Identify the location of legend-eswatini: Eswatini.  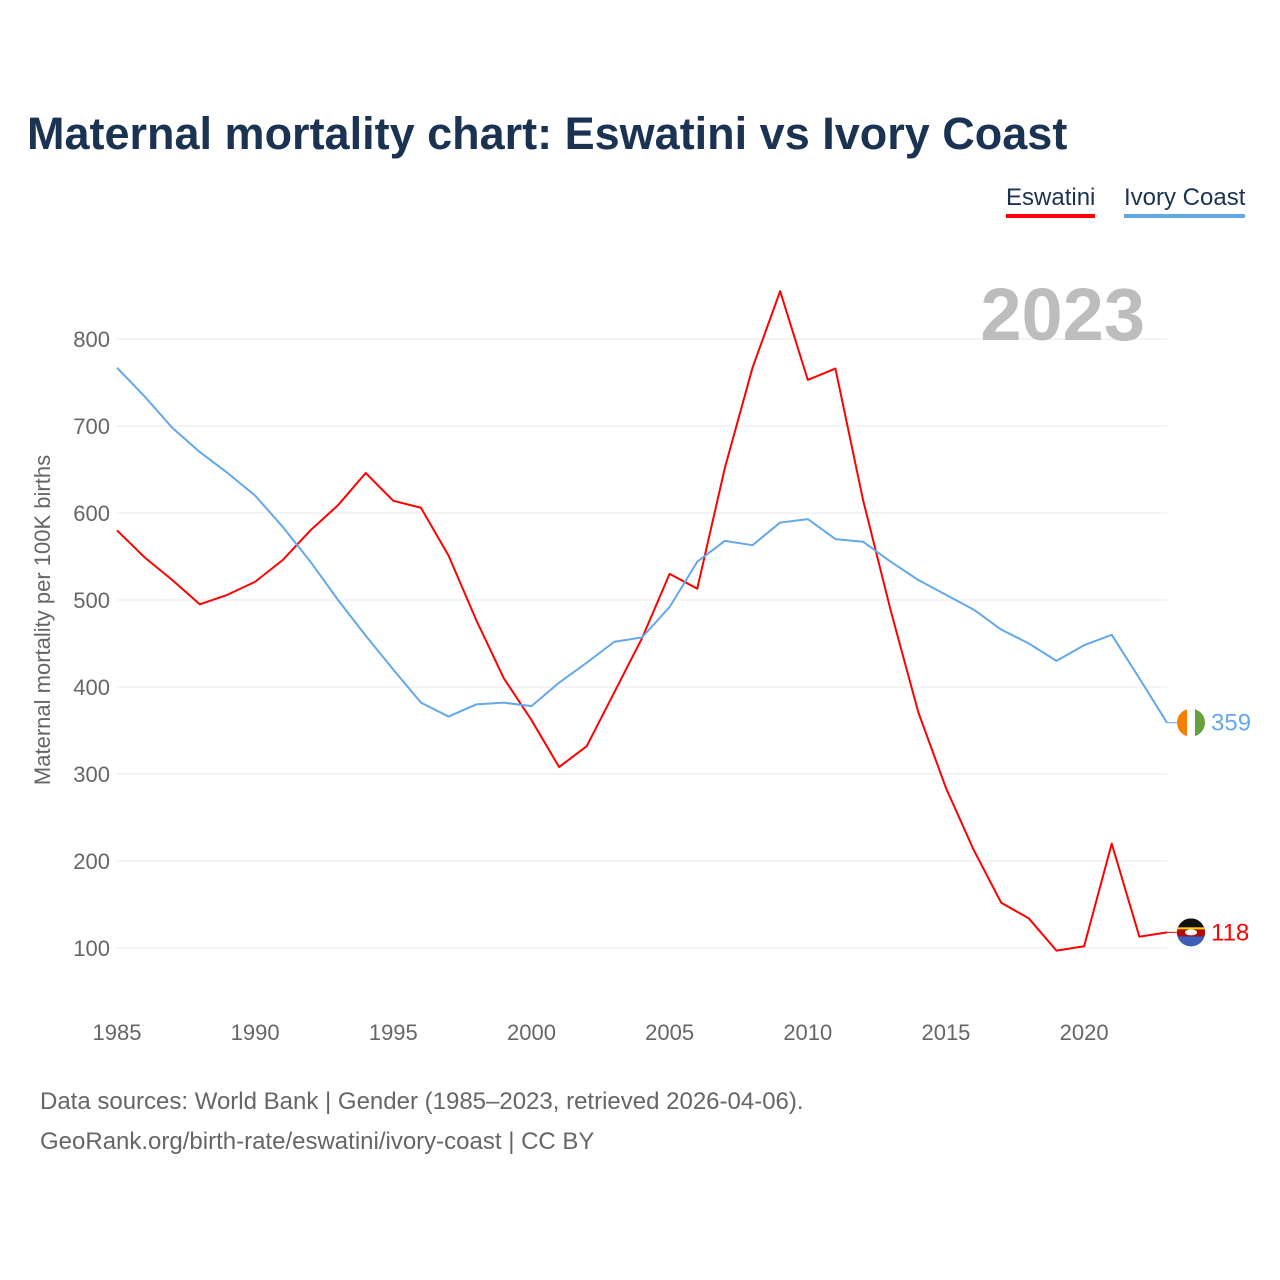
(1051, 201).